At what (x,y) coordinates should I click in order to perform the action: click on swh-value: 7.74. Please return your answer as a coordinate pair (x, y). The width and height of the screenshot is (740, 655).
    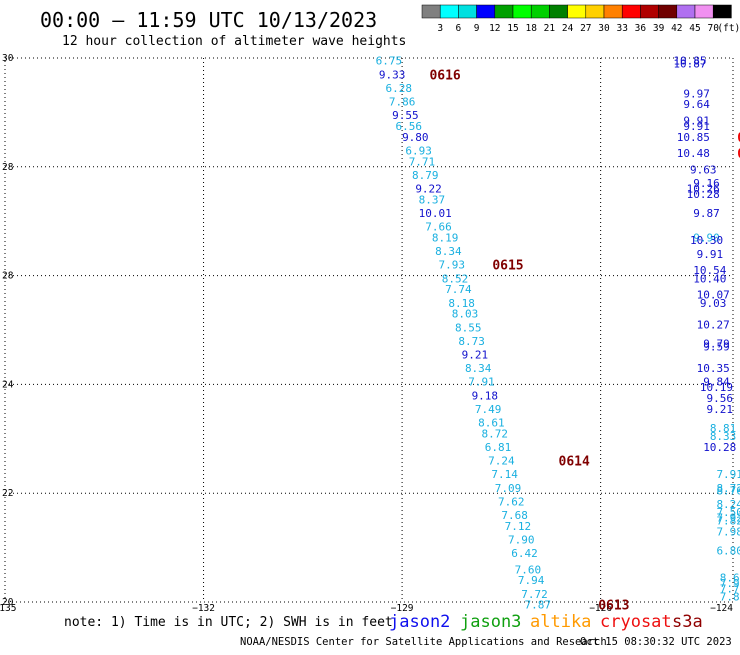
    Looking at the image, I should click on (458, 289).